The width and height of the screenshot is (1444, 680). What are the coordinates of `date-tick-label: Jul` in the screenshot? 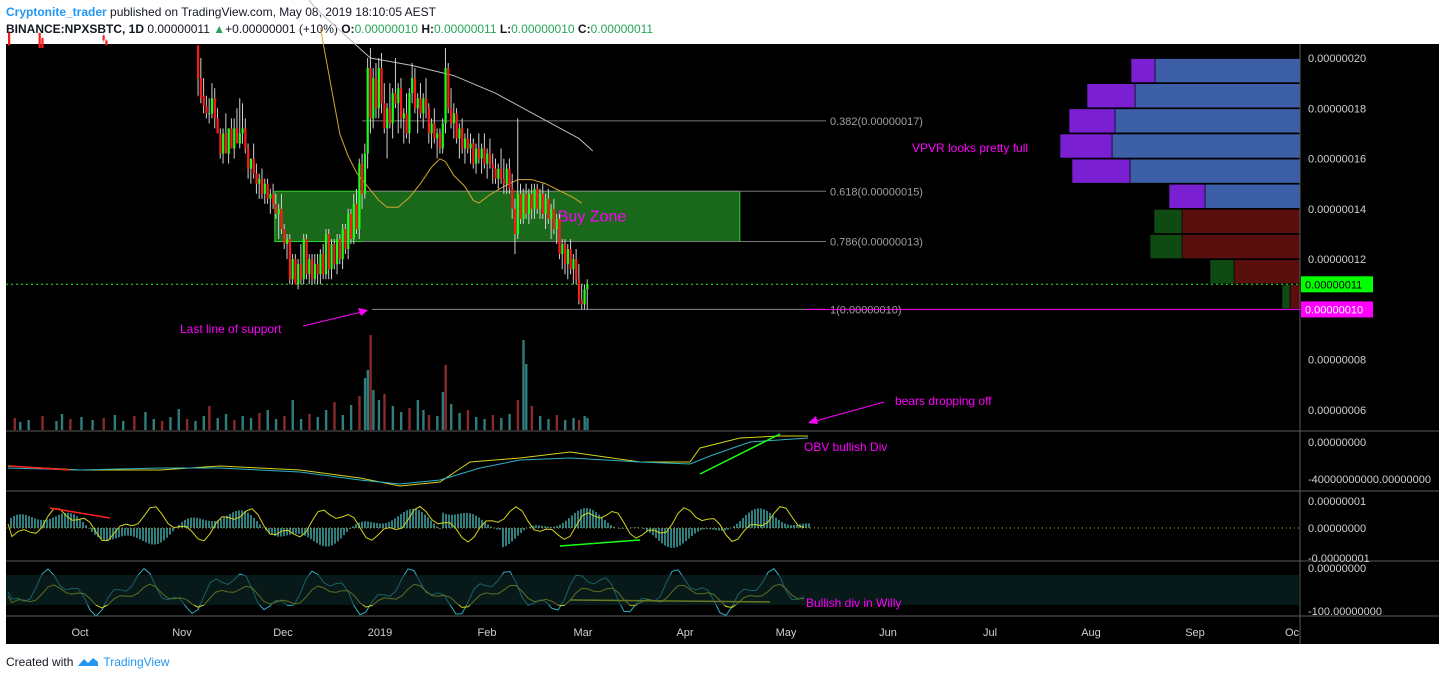 It's located at (990, 633).